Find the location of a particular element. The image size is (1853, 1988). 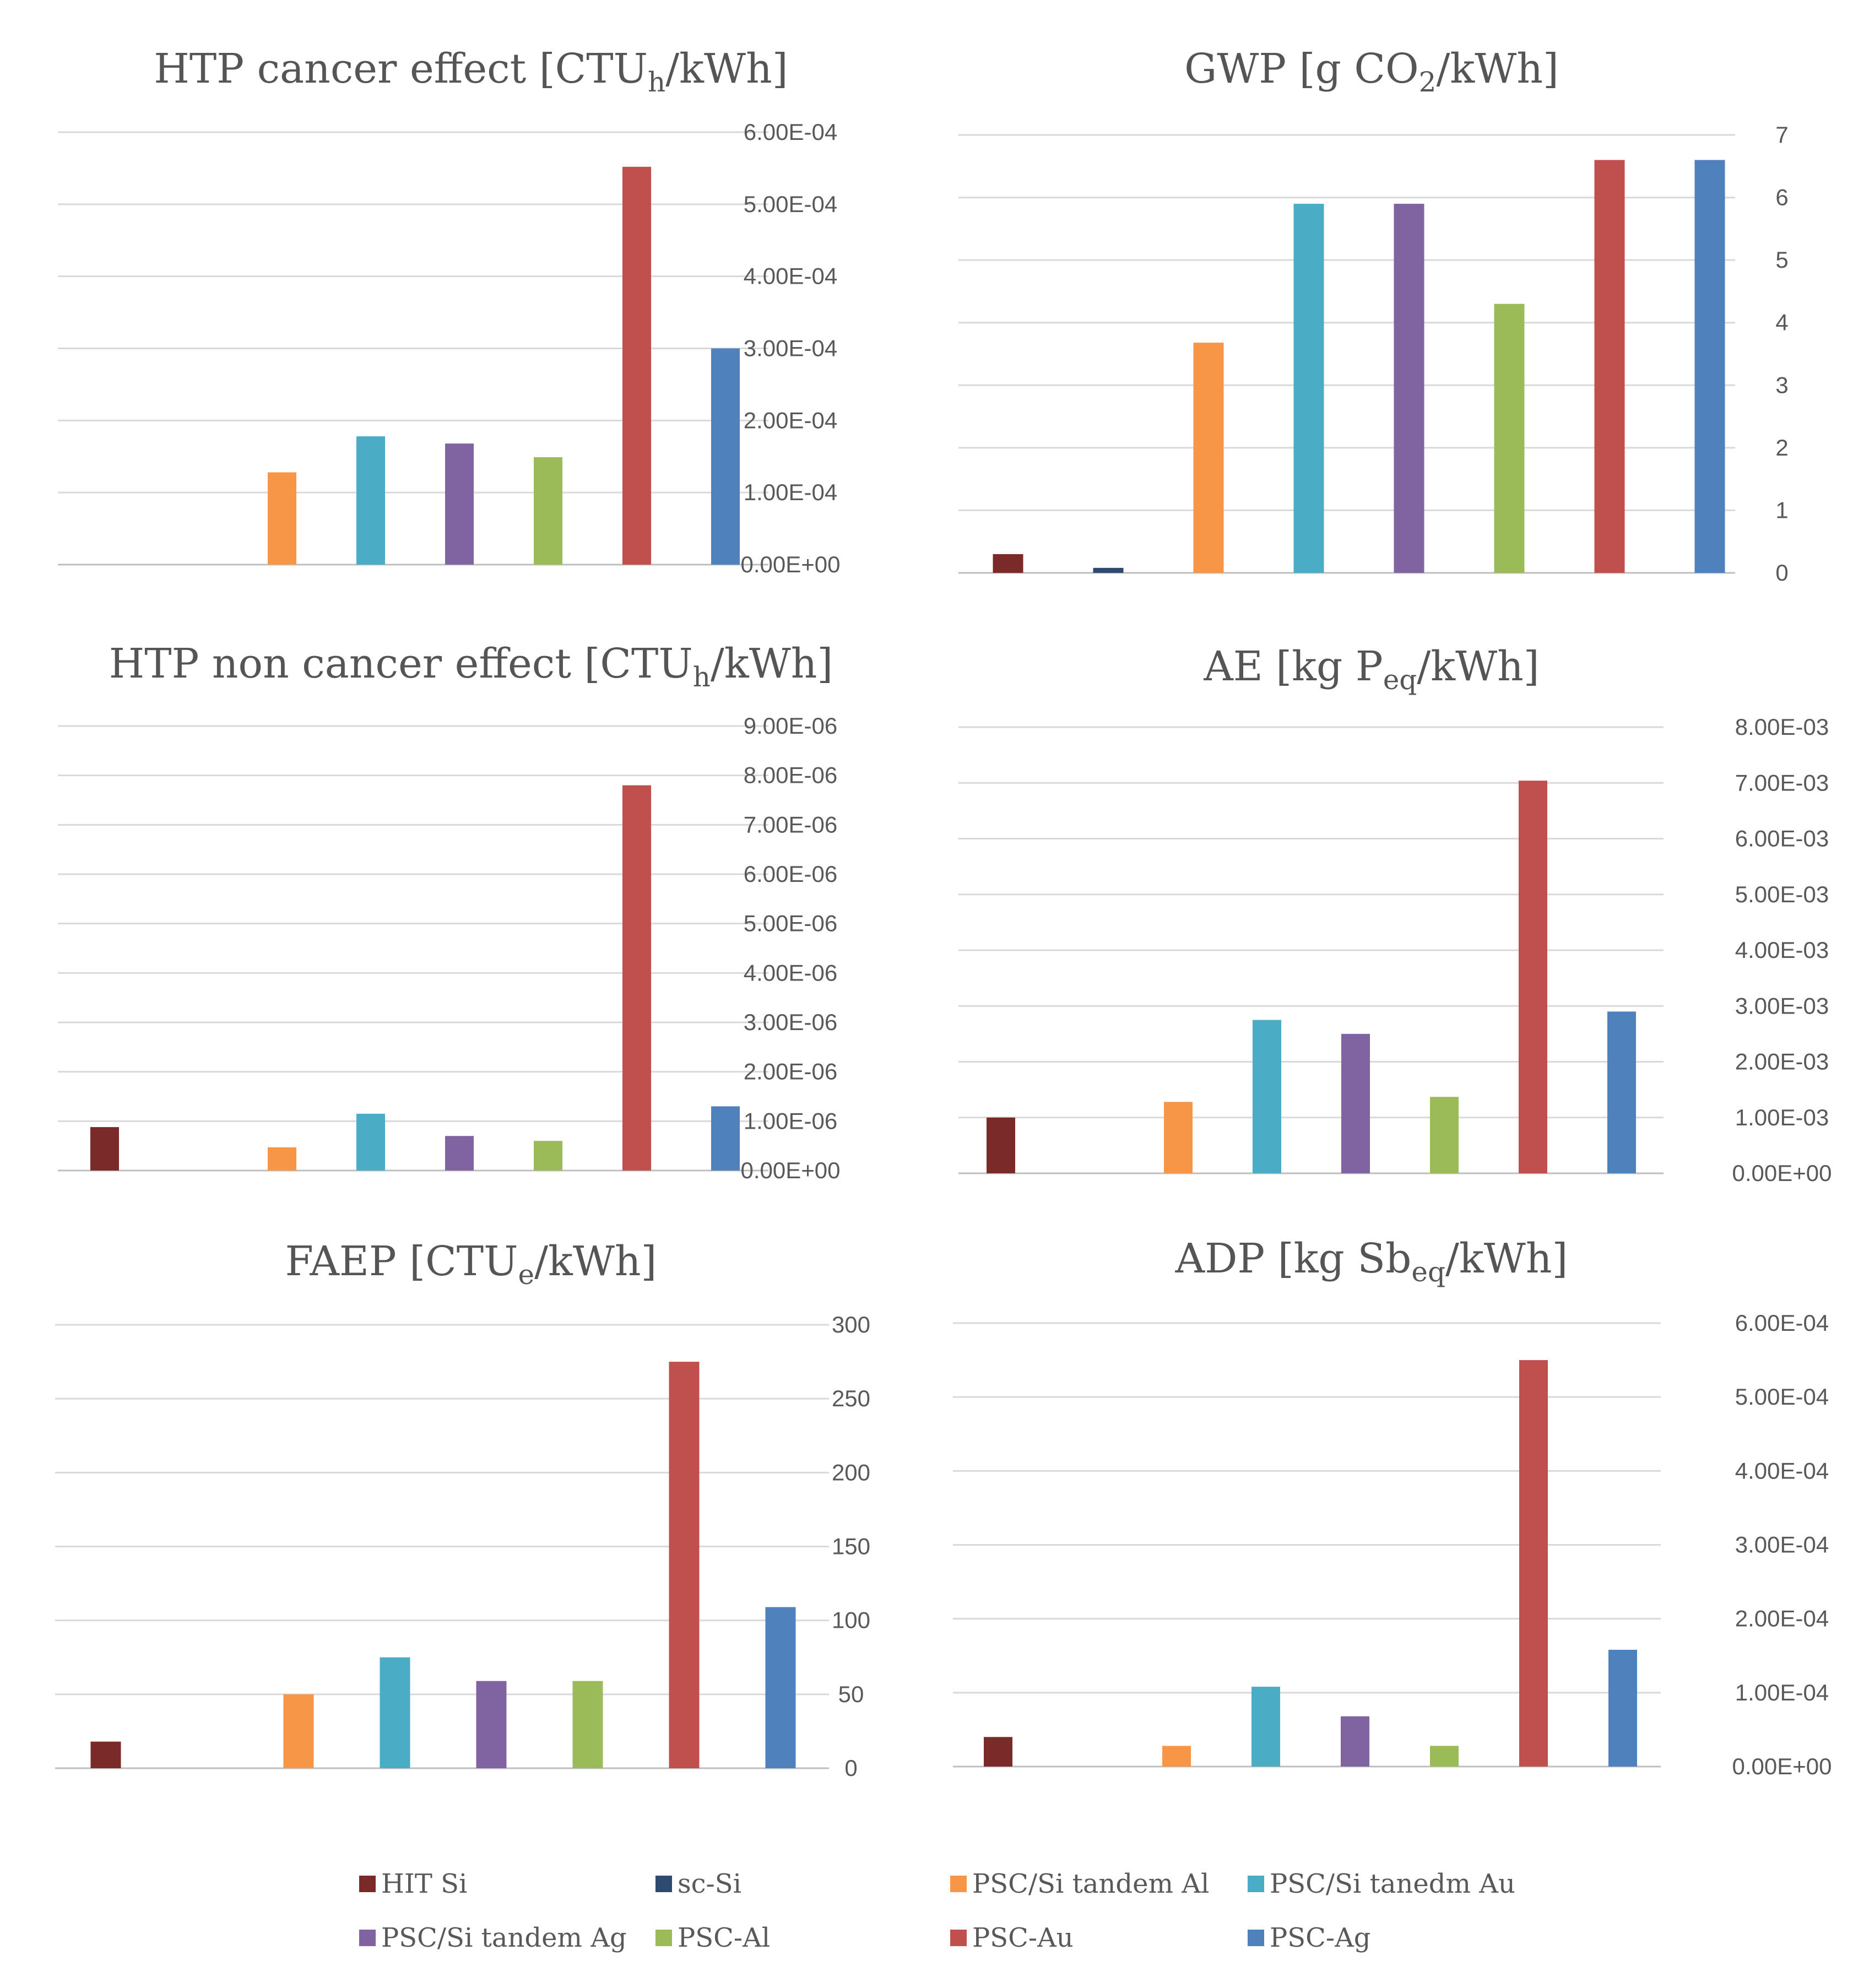

chart-title: GWP [g CO2/kWh] is located at coordinates (1371, 71).